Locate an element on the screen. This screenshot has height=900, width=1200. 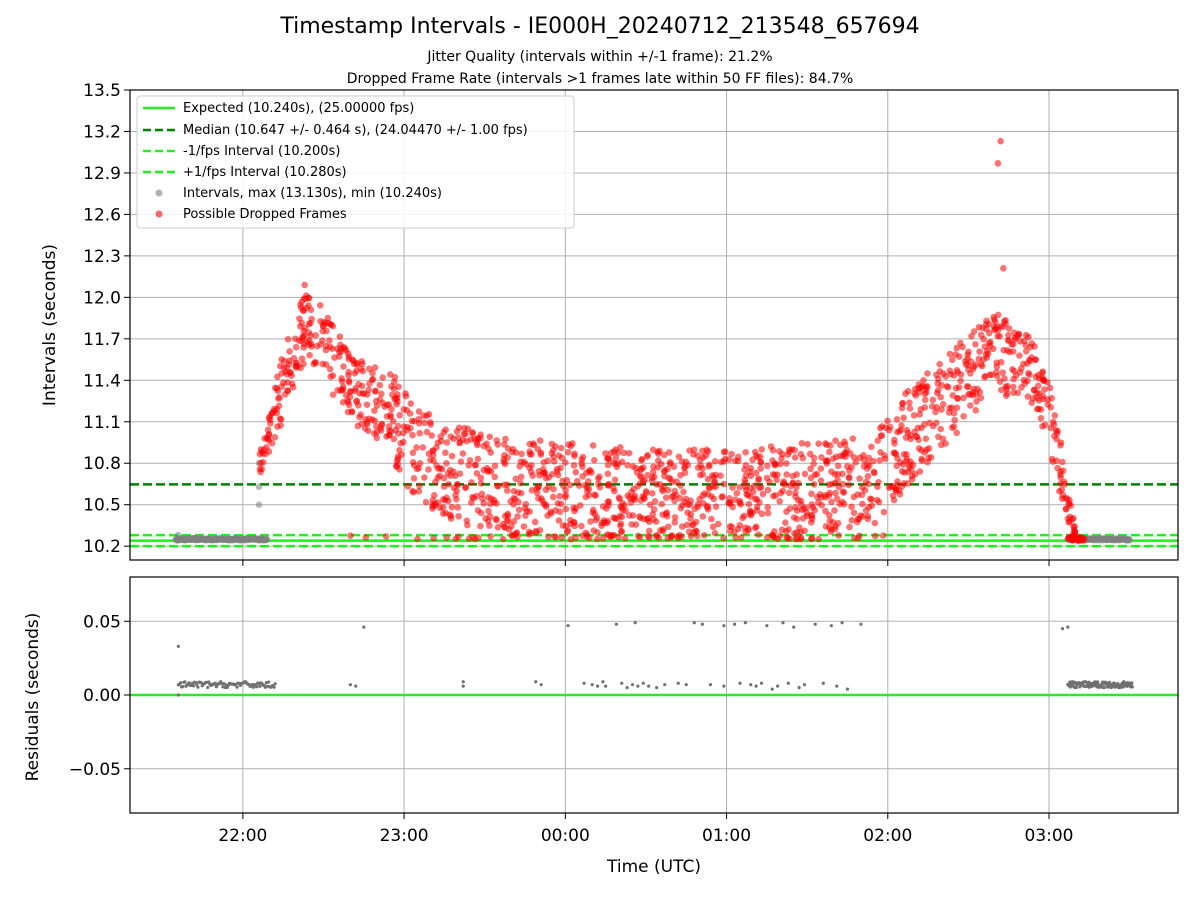
top-y-tick-label: 10.5 is located at coordinates (102, 506).